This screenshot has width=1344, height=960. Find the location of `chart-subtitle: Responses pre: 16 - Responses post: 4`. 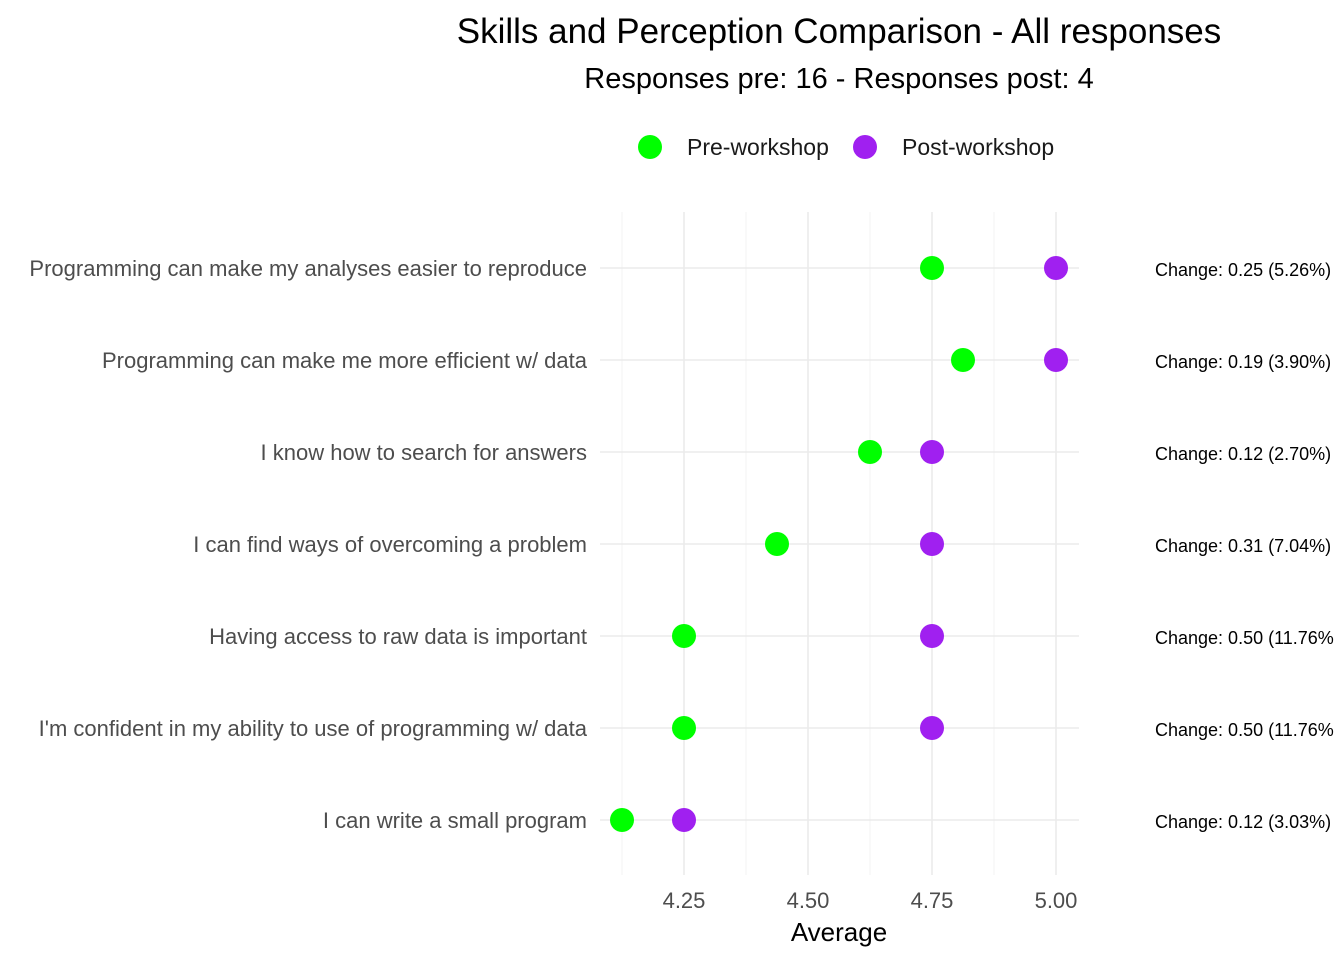

chart-subtitle: Responses pre: 16 - Responses post: 4 is located at coordinates (838, 79).